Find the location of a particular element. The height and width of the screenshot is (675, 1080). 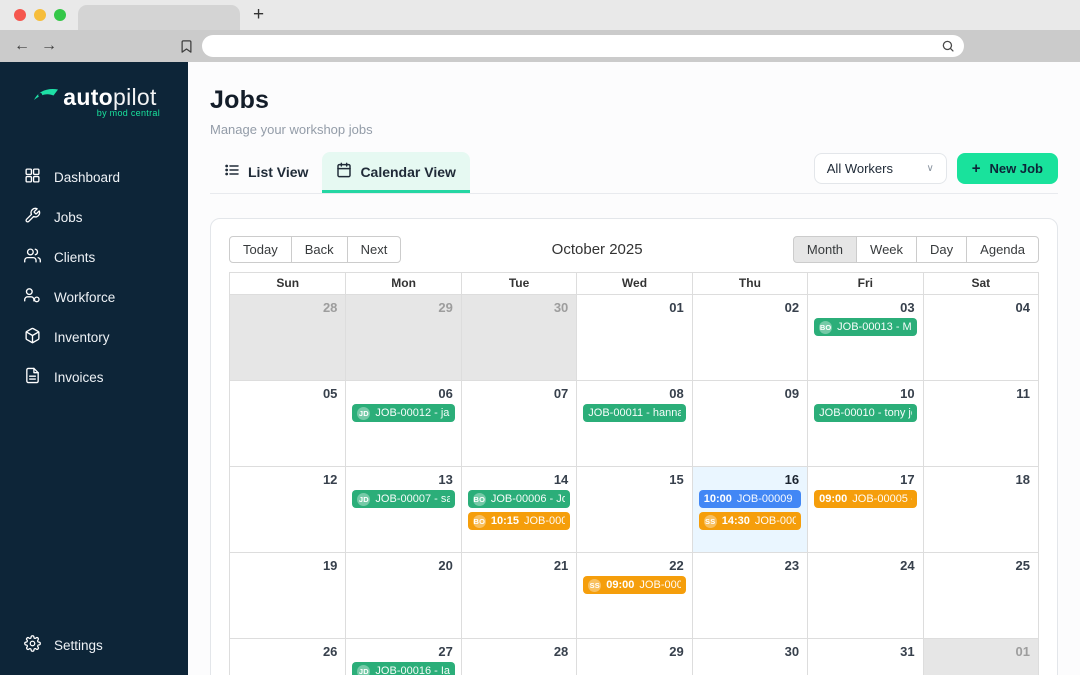

calendar-day-cell-11: 11 is located at coordinates (980, 423).